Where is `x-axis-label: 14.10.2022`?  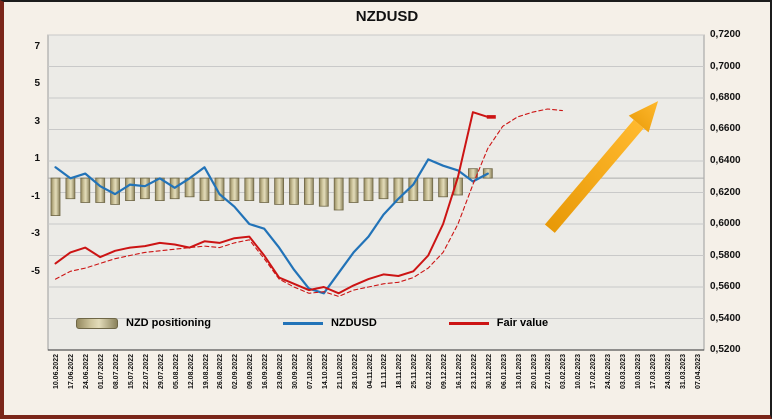
x-axis-label: 14.10.2022 is located at coordinates (325, 372).